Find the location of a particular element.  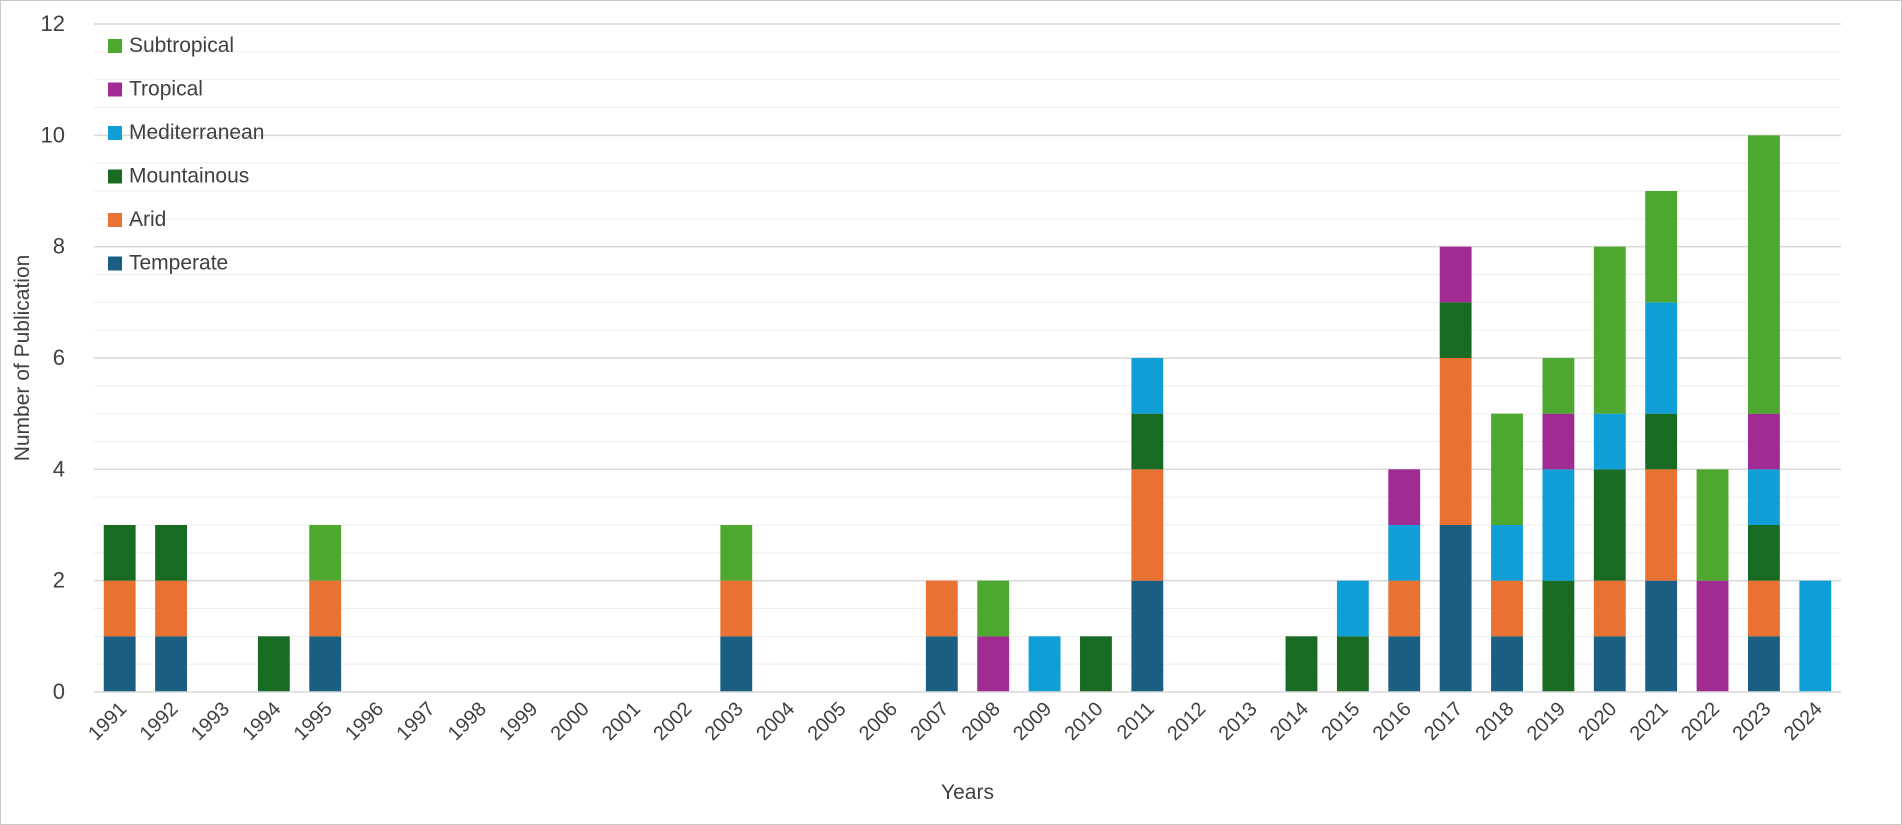

bar-segment-arid-1995 is located at coordinates (325, 608).